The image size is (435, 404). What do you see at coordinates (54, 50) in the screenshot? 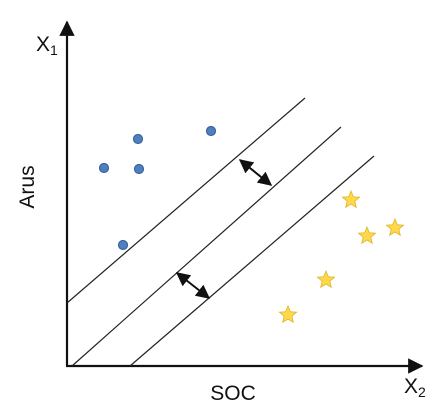
I see `y-axis-subscript: 1` at bounding box center [54, 50].